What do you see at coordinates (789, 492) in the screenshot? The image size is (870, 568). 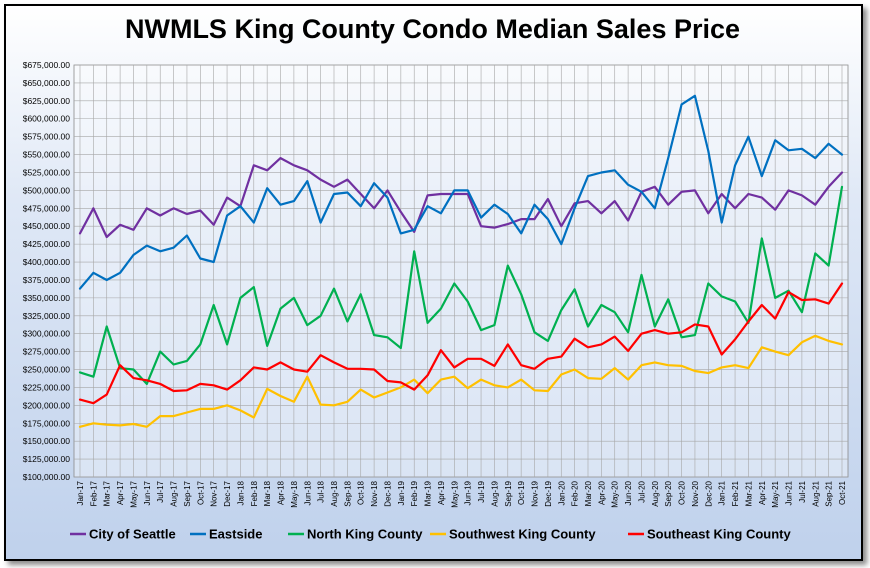 I see `x-tick-label: Jun-21` at bounding box center [789, 492].